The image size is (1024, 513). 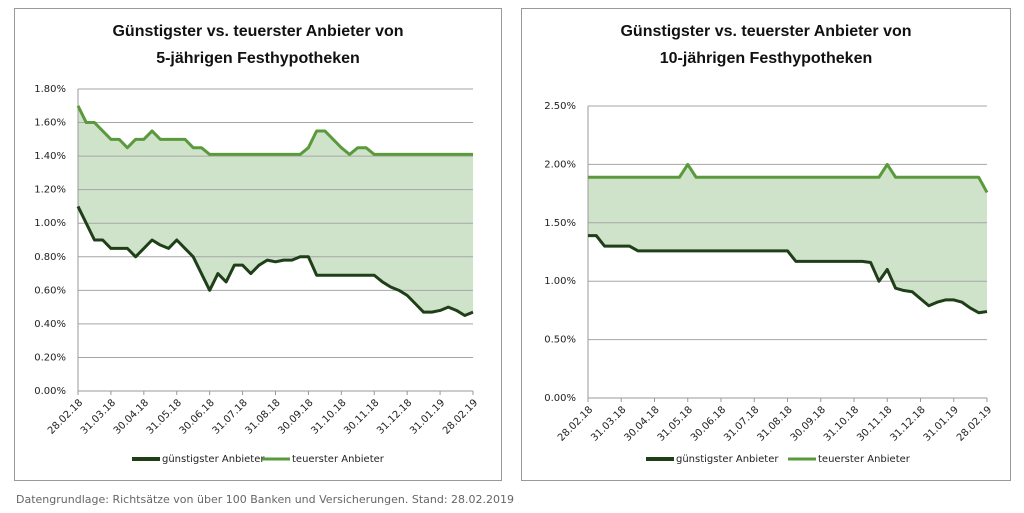 What do you see at coordinates (50, 290) in the screenshot?
I see `y-tick-label: 0.60%` at bounding box center [50, 290].